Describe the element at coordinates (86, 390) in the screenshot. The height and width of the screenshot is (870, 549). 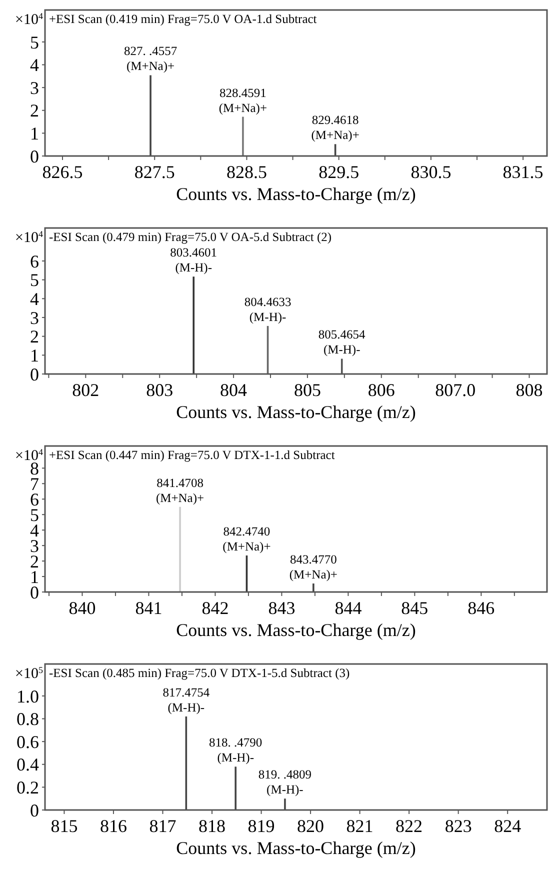
I see `x-tick-label: 802` at that location.